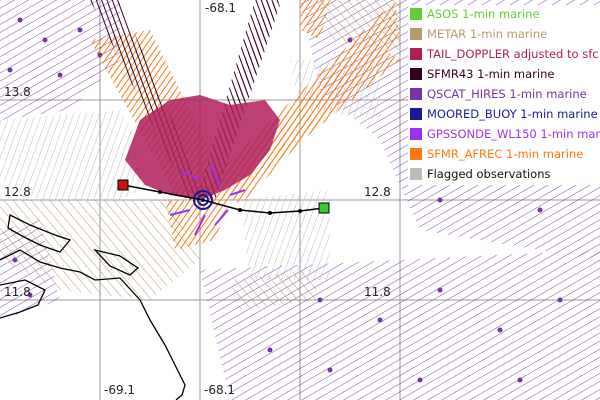 The width and height of the screenshot is (600, 400). I want to click on storm-center, so click(203, 200).